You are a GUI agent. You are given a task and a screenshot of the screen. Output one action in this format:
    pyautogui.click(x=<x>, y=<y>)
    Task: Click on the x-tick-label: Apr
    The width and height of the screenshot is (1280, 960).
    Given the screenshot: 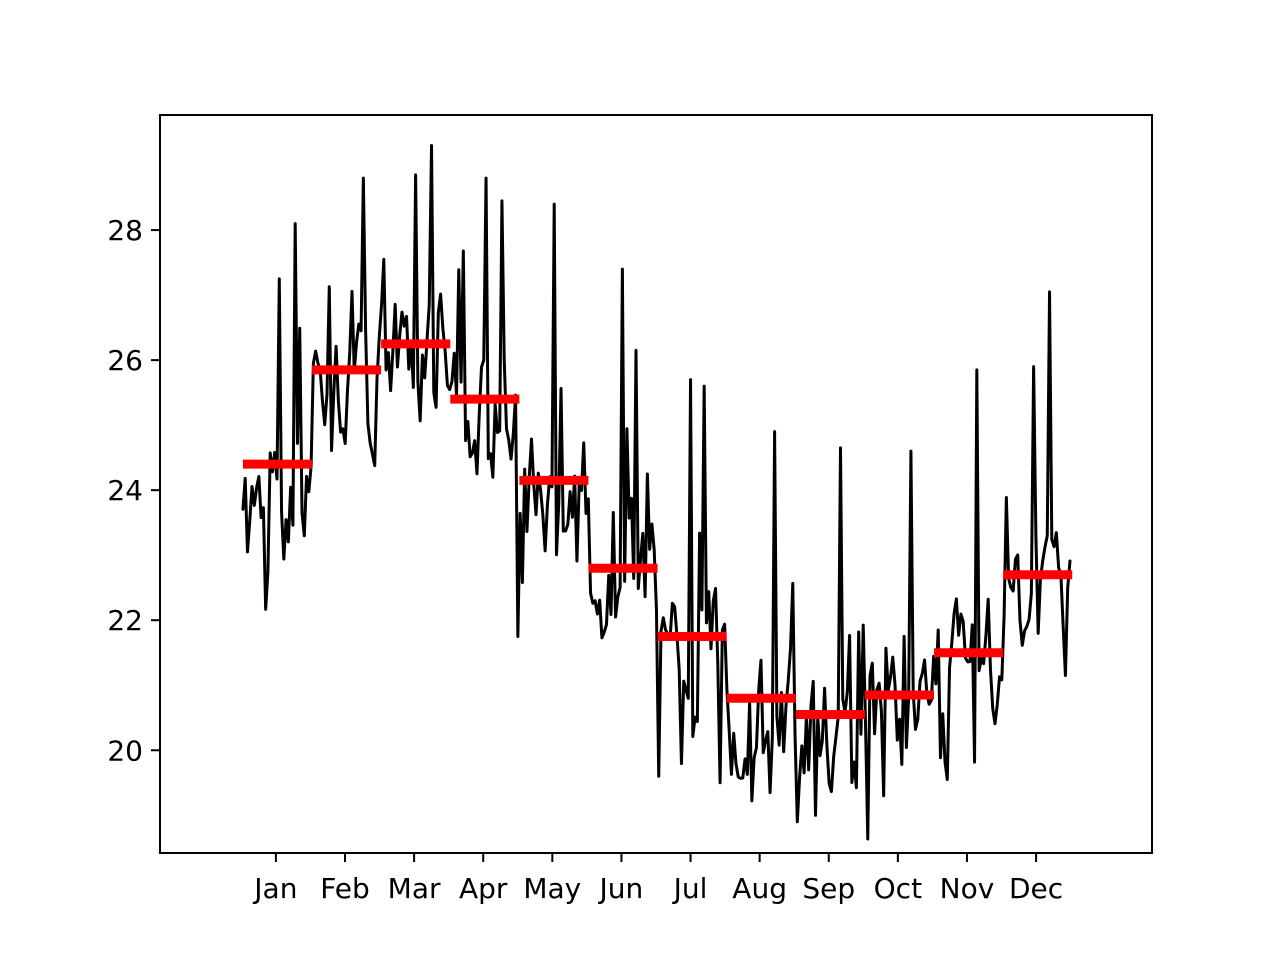 What is the action you would take?
    pyautogui.click(x=483, y=888)
    